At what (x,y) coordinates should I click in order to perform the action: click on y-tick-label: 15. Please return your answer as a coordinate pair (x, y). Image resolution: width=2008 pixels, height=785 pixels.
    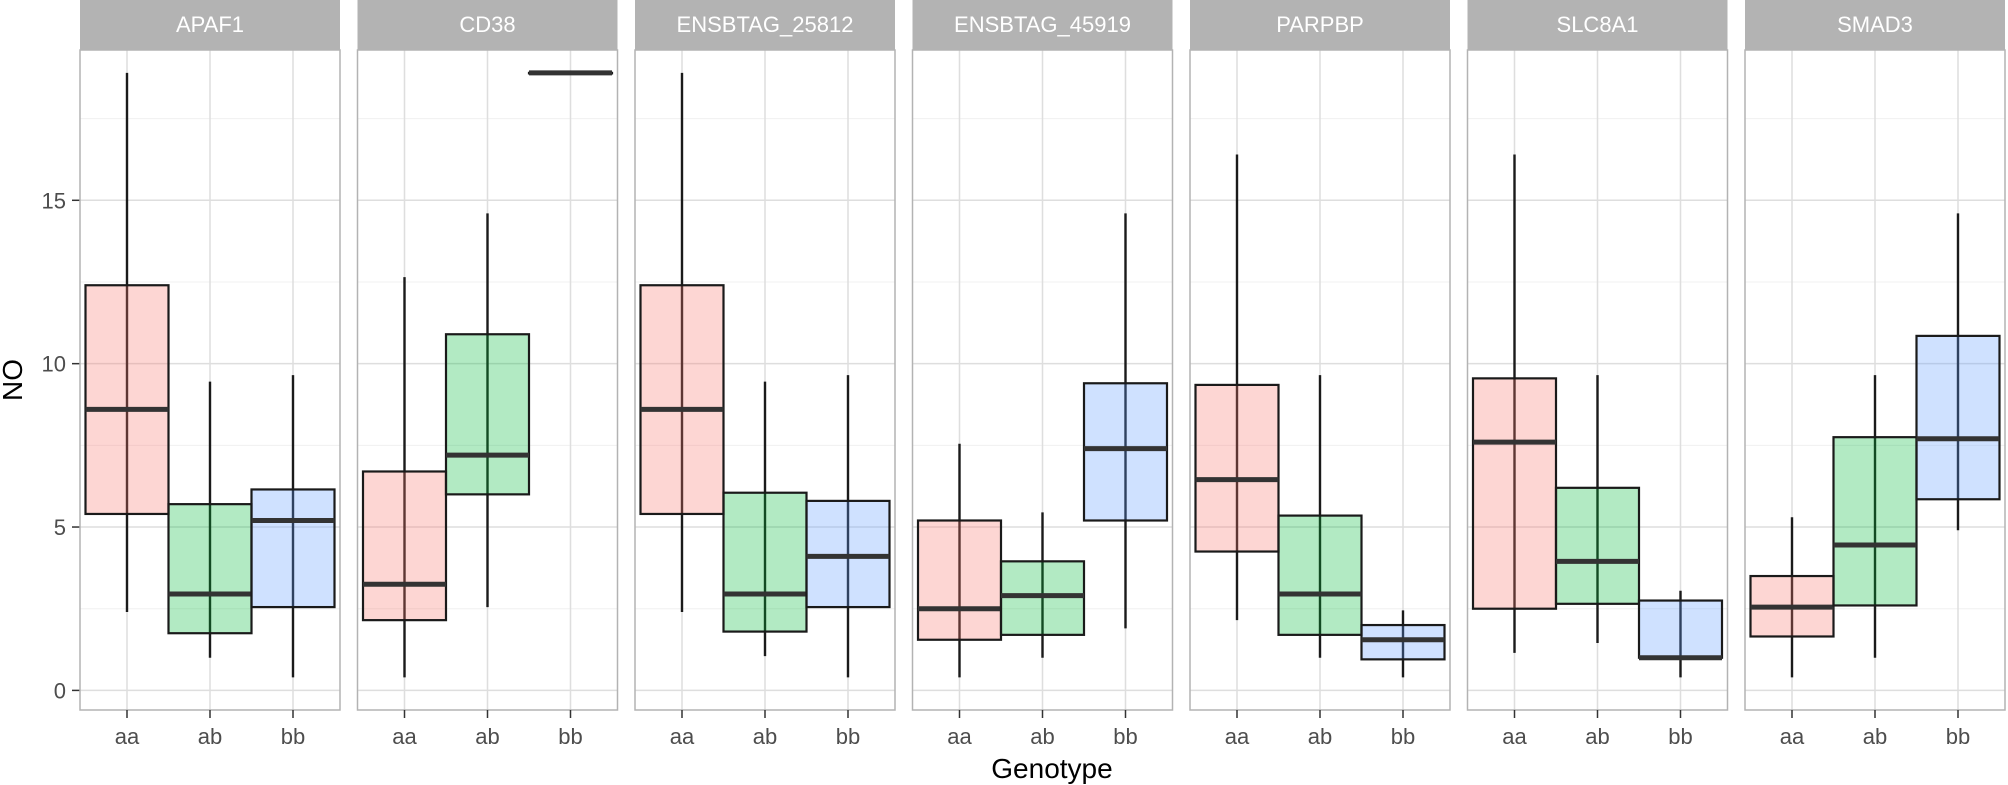
    Looking at the image, I should click on (54, 200).